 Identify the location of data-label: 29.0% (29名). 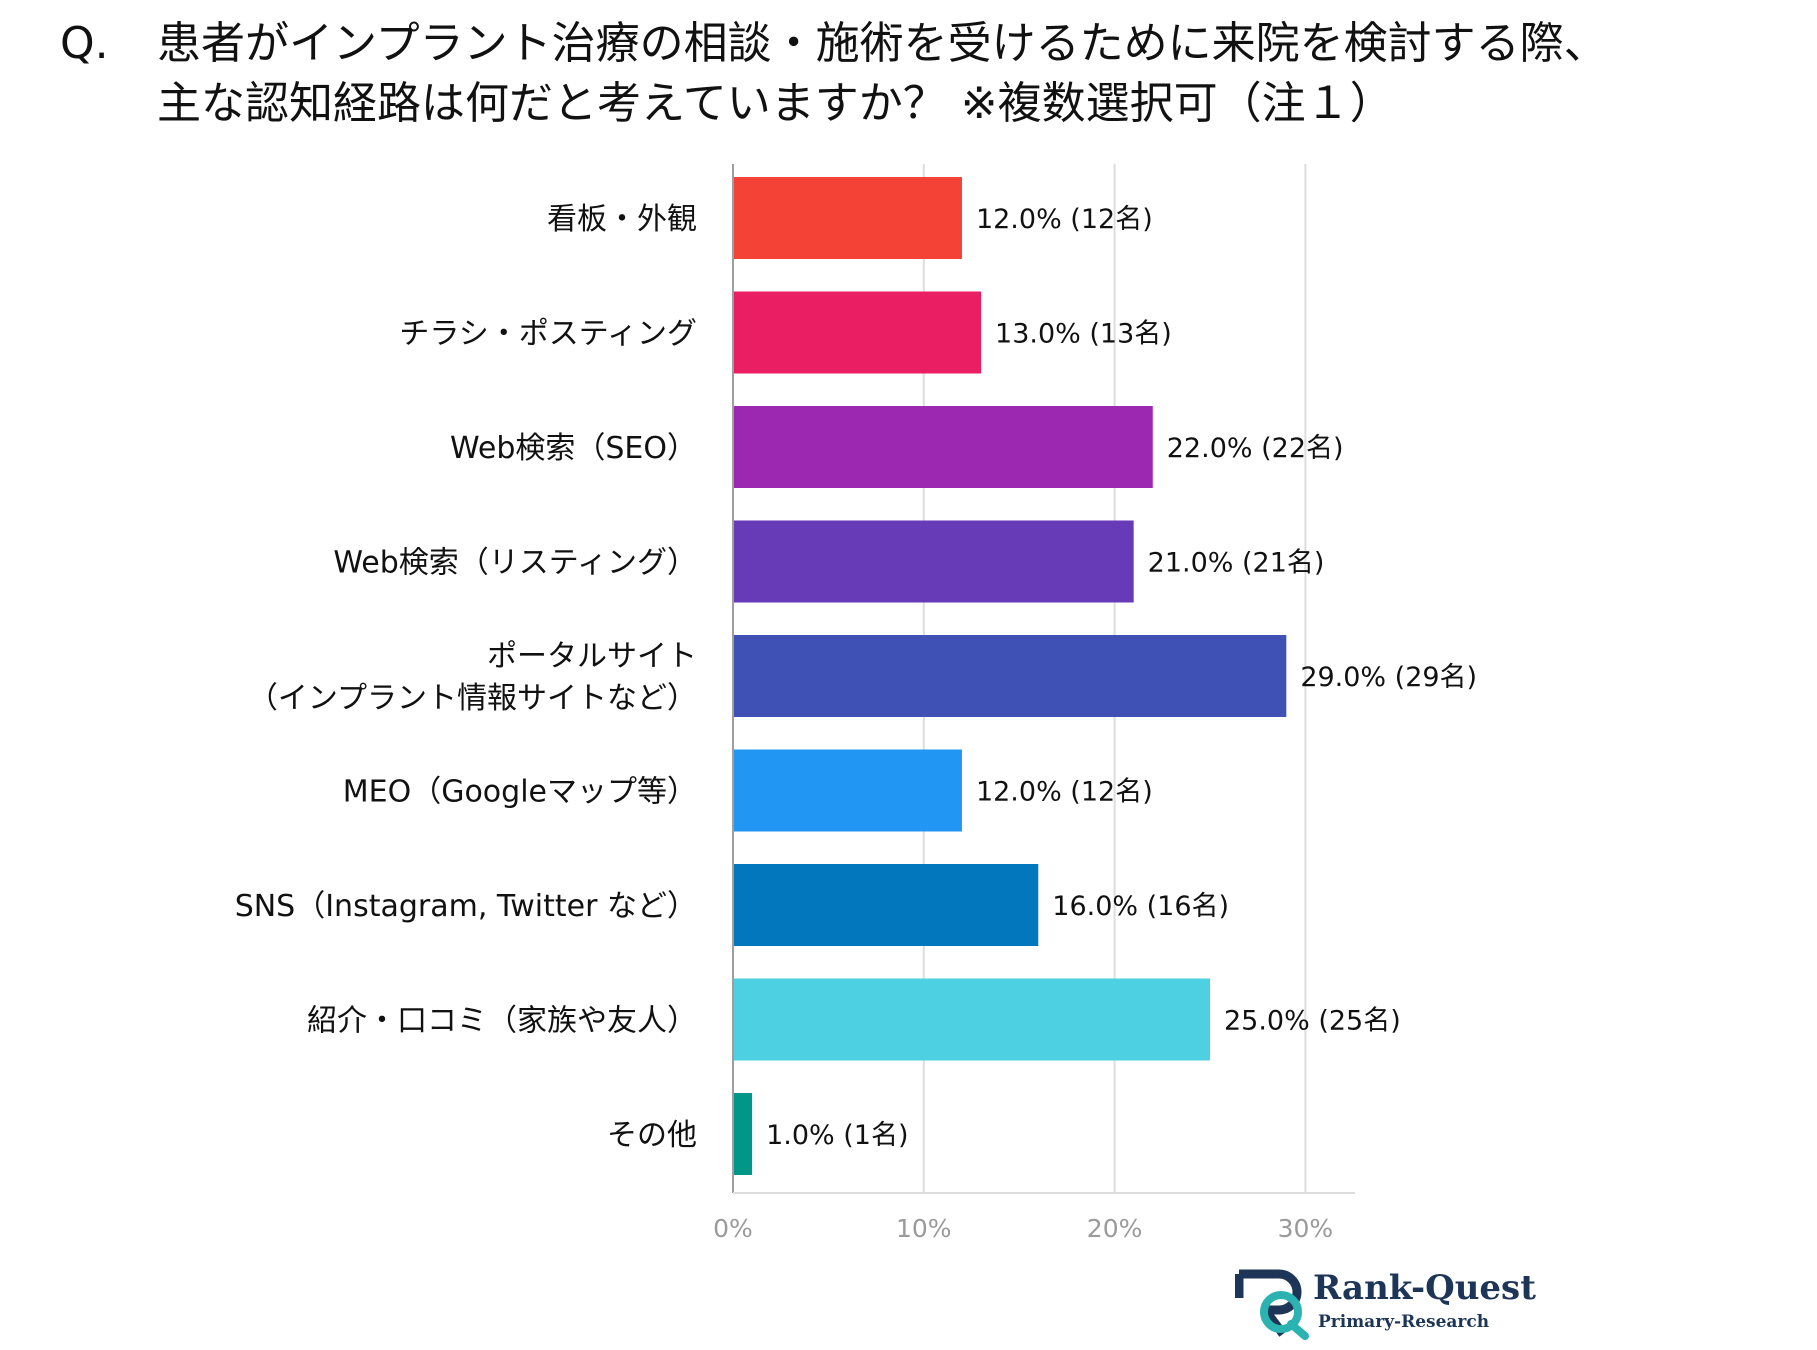
(1388, 677).